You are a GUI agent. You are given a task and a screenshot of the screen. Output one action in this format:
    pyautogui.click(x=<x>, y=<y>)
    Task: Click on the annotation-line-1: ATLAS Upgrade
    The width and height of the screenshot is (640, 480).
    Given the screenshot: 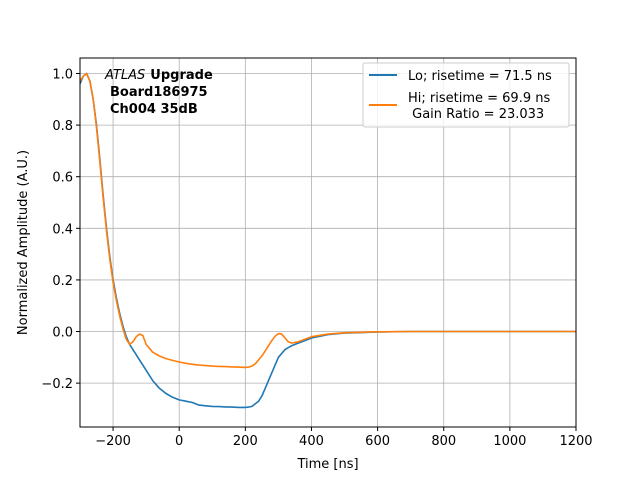 What is the action you would take?
    pyautogui.click(x=158, y=75)
    